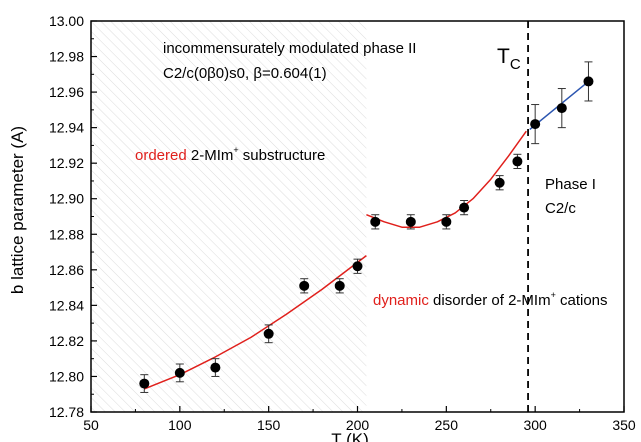  What do you see at coordinates (17, 210) in the screenshot?
I see `y-axis-label: b lattice parameter (A)` at bounding box center [17, 210].